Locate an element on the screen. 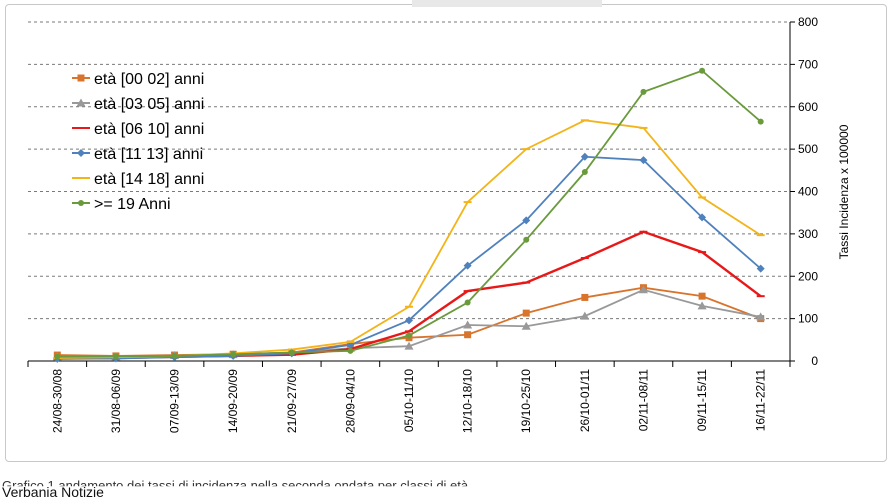 The image size is (890, 500). legend-item: età [06 10] anni is located at coordinates (138, 129).